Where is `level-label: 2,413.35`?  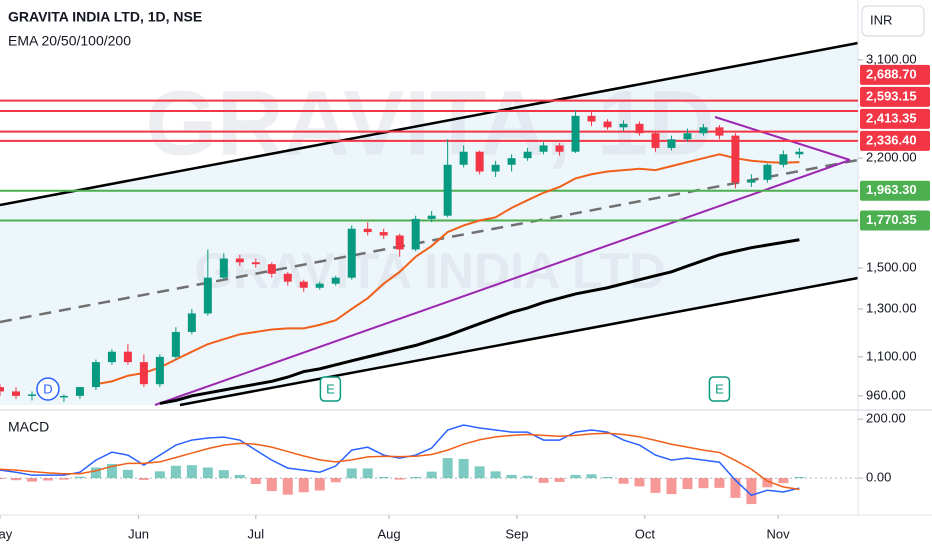 level-label: 2,413.35 is located at coordinates (891, 117).